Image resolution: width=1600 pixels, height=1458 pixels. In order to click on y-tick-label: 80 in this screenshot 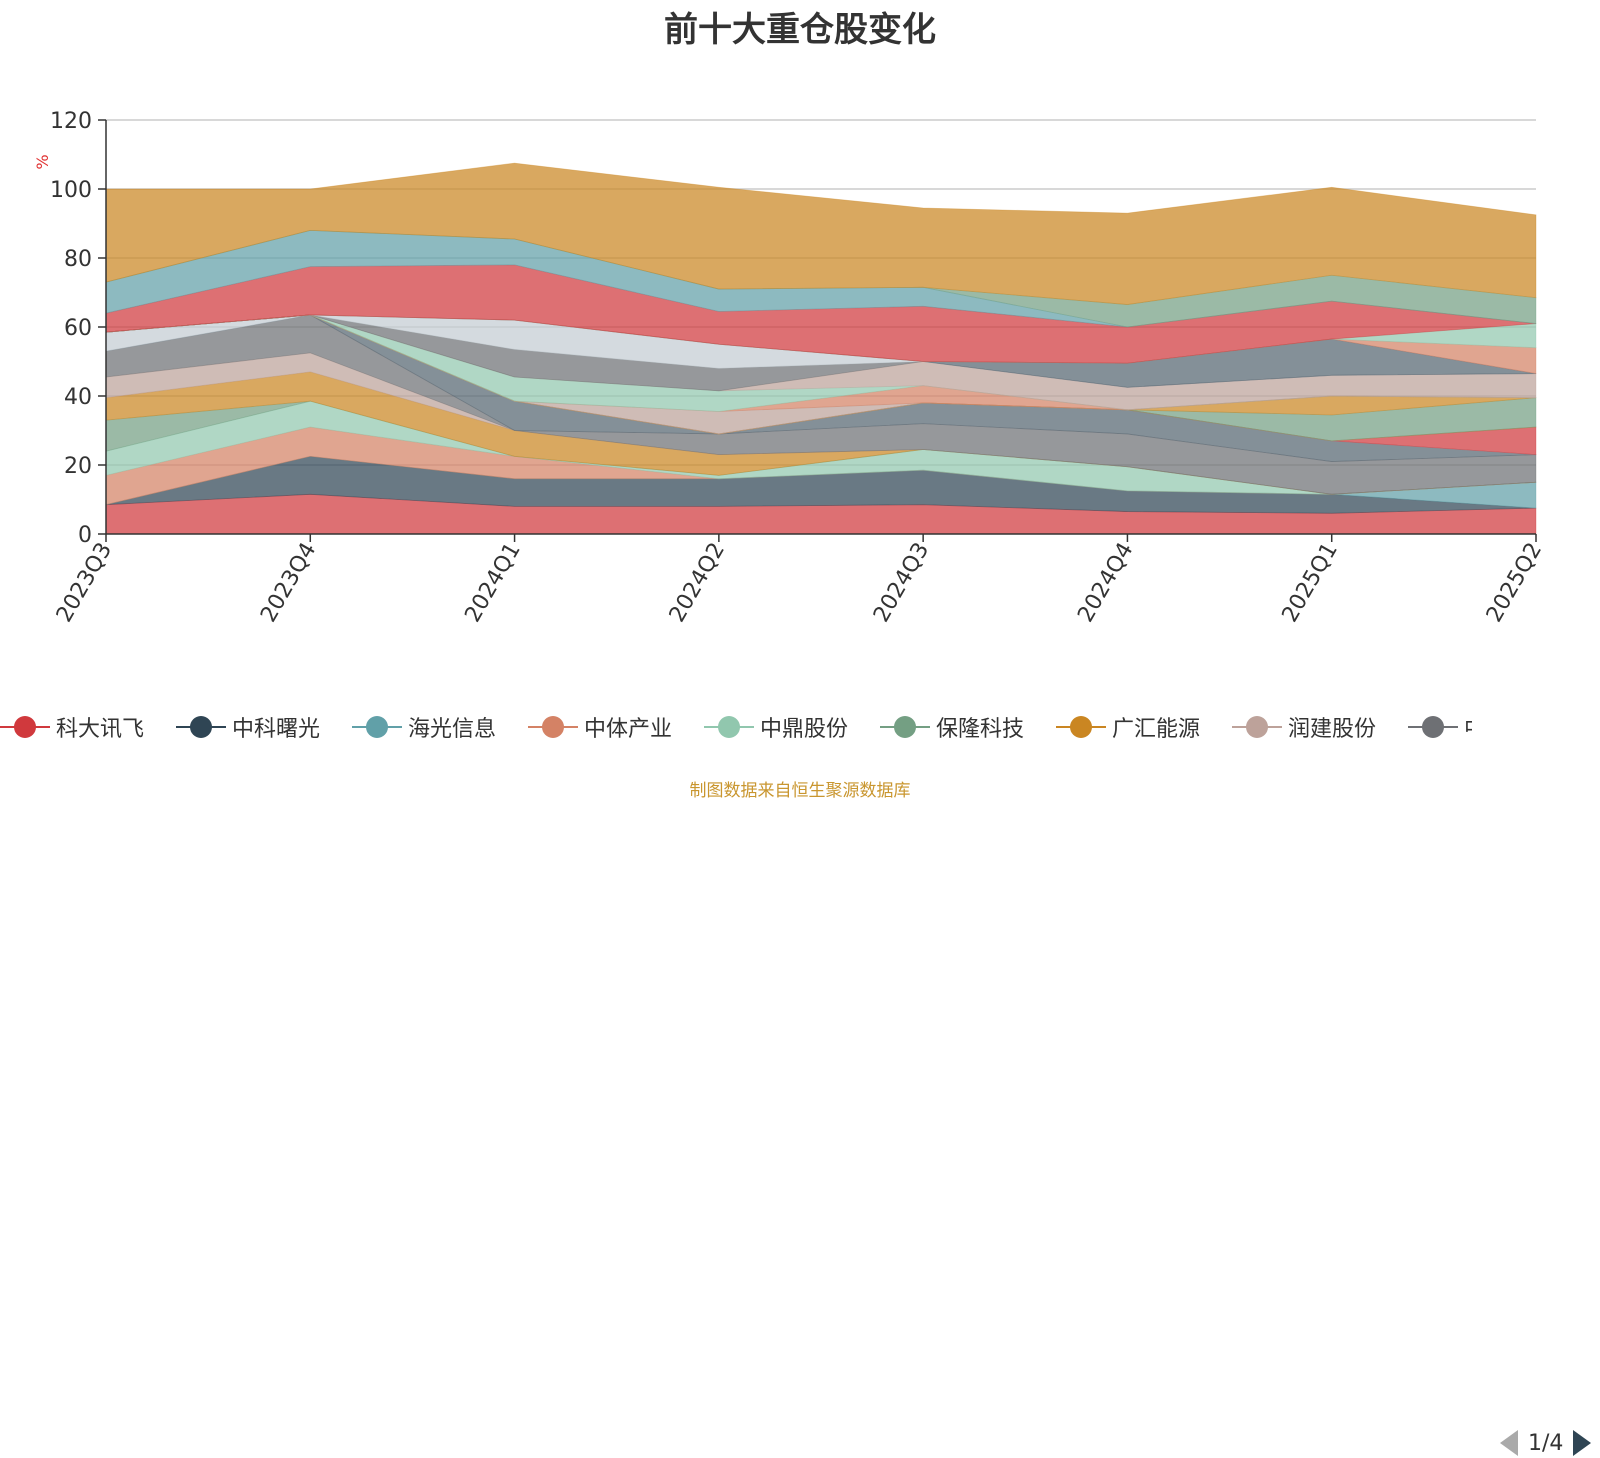, I will do `click(78, 259)`.